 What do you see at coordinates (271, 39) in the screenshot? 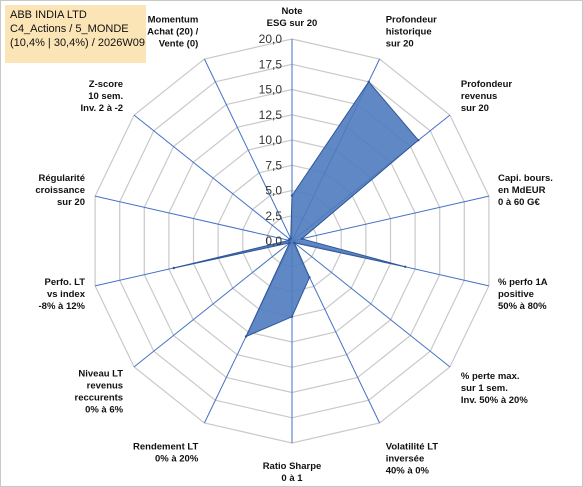
I see `radial-tick-label: 20,0` at bounding box center [271, 39].